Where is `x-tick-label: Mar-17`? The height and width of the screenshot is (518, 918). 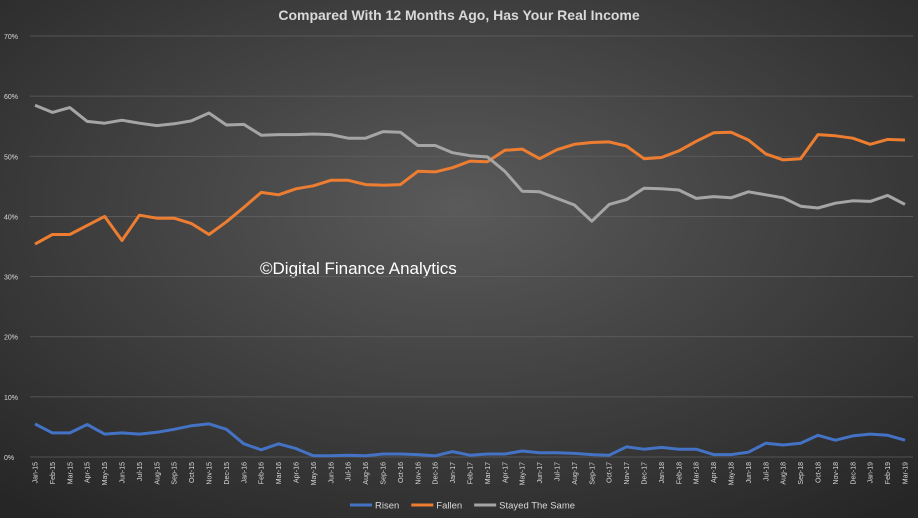
x-tick-label: Mar-17 is located at coordinates (488, 473).